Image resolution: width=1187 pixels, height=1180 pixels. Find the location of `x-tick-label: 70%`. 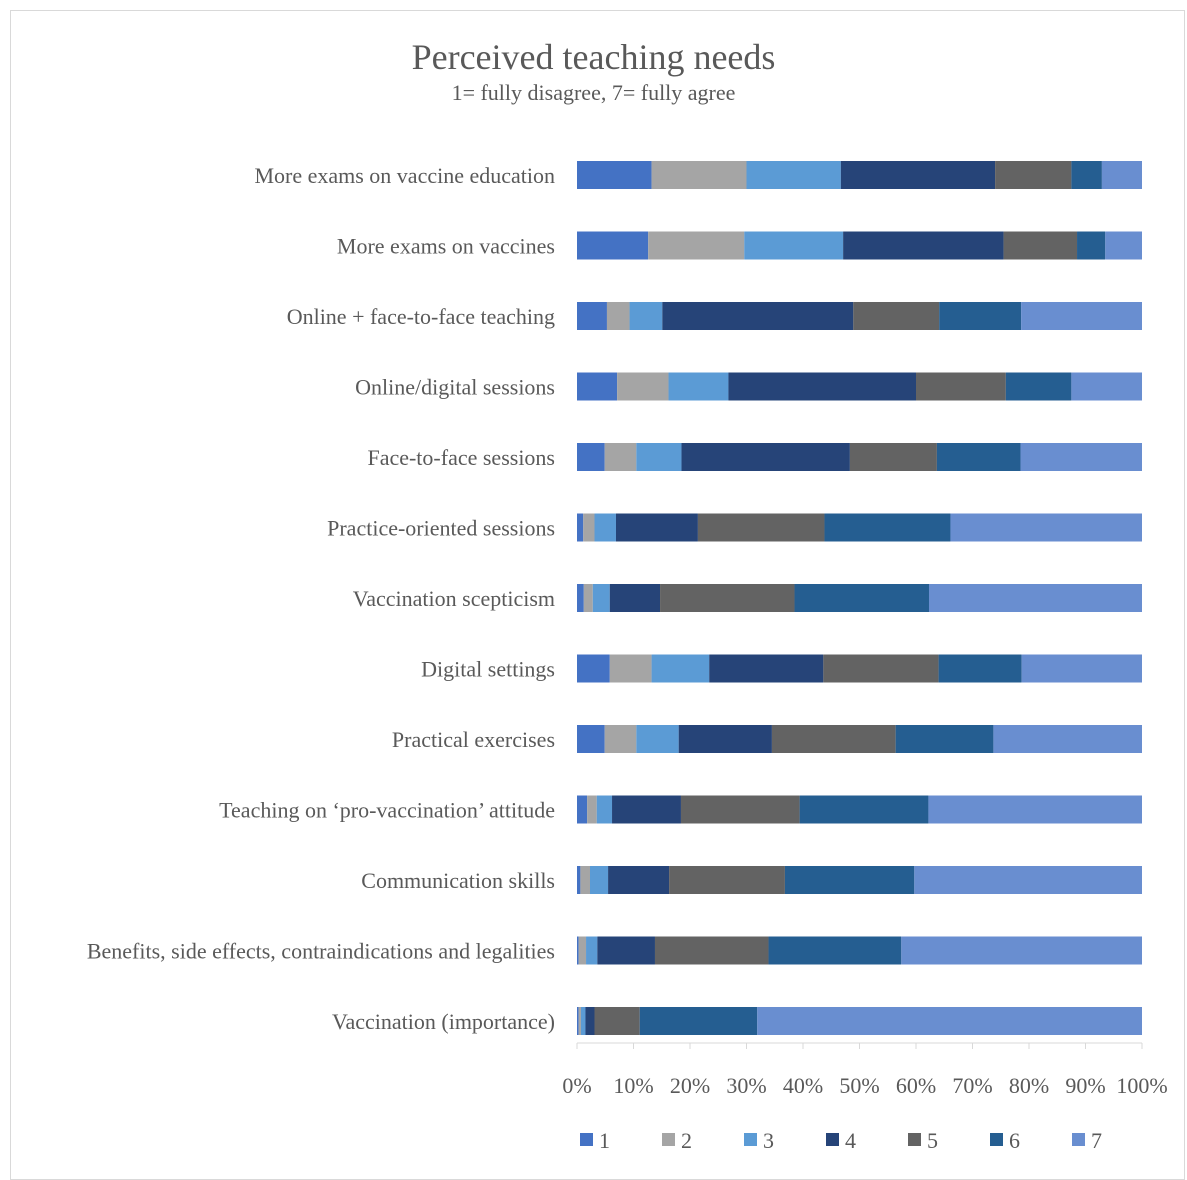

x-tick-label: 70% is located at coordinates (972, 1085).